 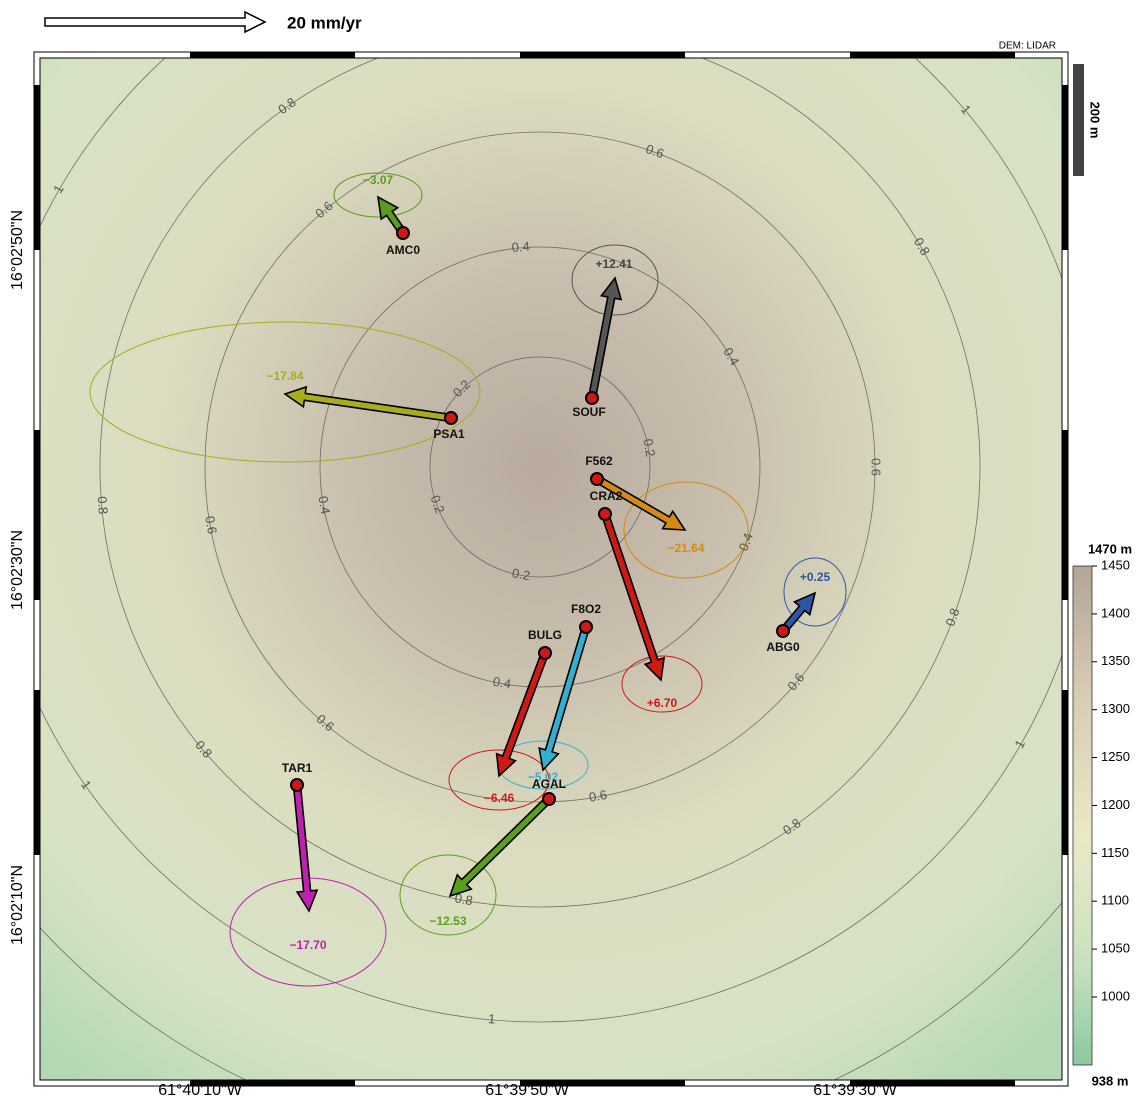 I want to click on station-name: CRA2, so click(x=606, y=496).